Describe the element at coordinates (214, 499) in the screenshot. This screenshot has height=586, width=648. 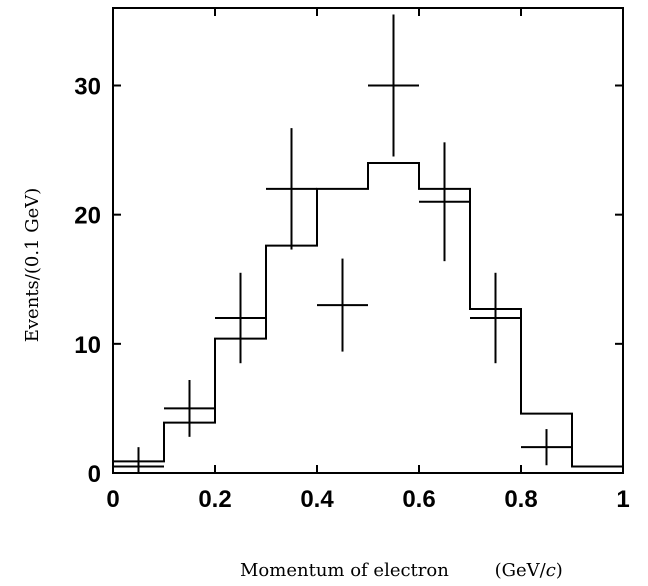
I see `x-tick-label: 0.2` at that location.